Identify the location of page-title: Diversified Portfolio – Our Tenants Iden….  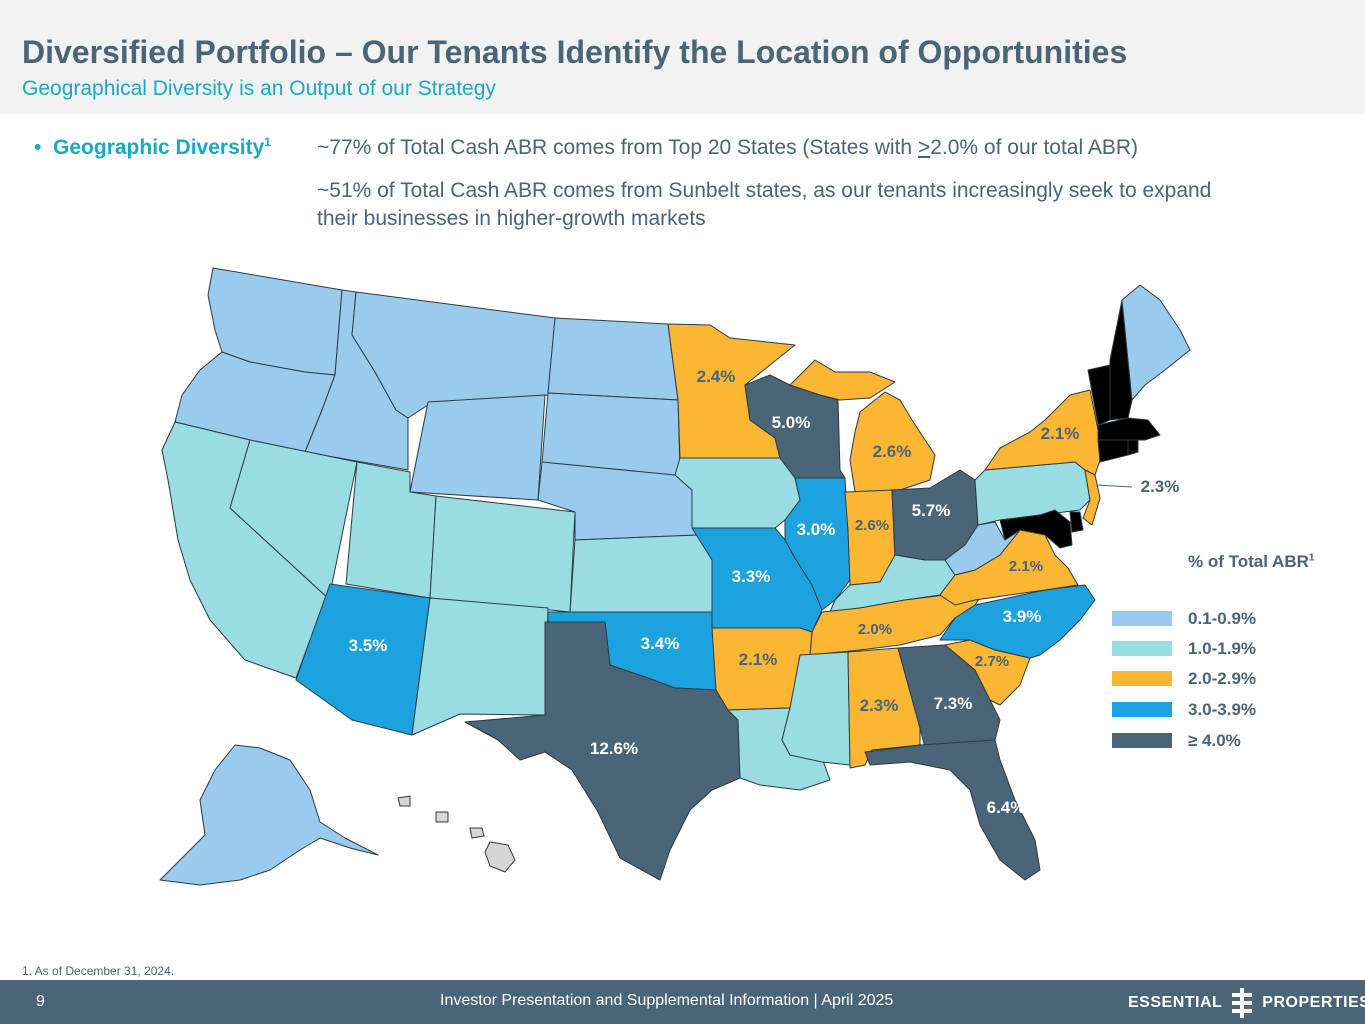
(575, 52).